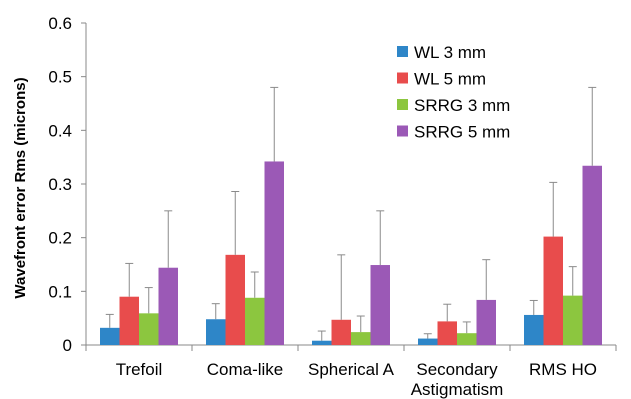  Describe the element at coordinates (20, 187) in the screenshot. I see `y-axis-label: Wavefront error Rms (microns)` at that location.